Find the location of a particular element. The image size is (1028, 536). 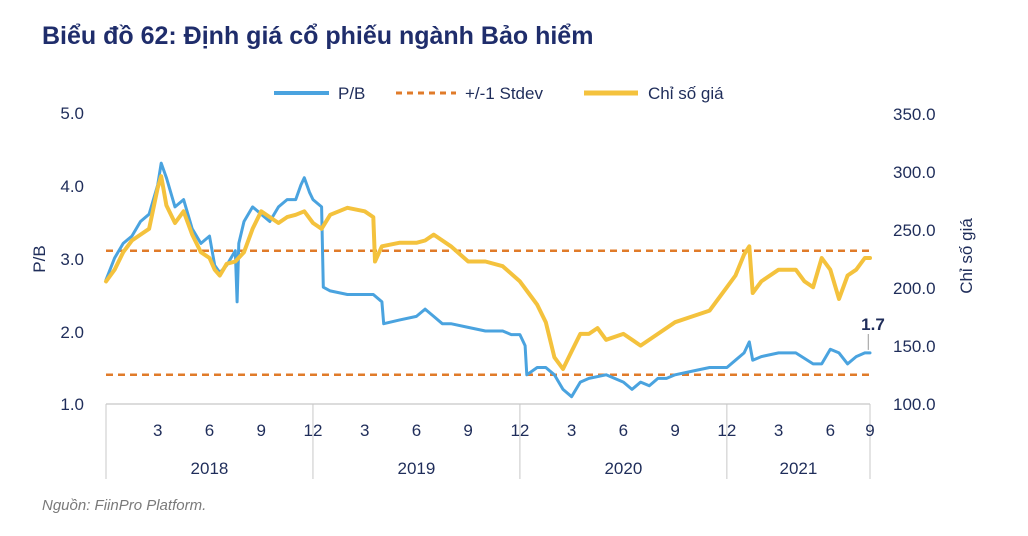

y-right-tick: 150.0 is located at coordinates (914, 346).